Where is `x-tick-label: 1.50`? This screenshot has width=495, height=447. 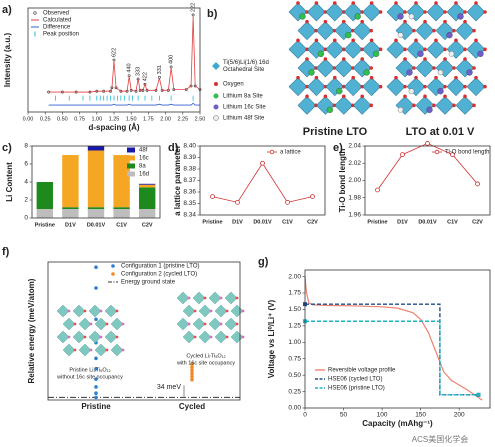
x-tick-label: 1.50 is located at coordinates (131, 119).